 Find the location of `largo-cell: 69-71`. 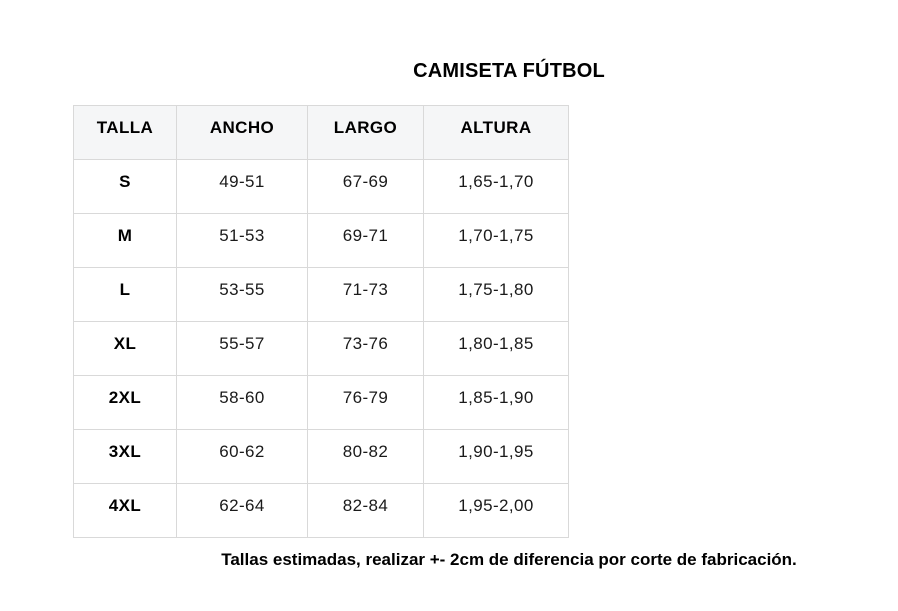

largo-cell: 69-71 is located at coordinates (365, 240).